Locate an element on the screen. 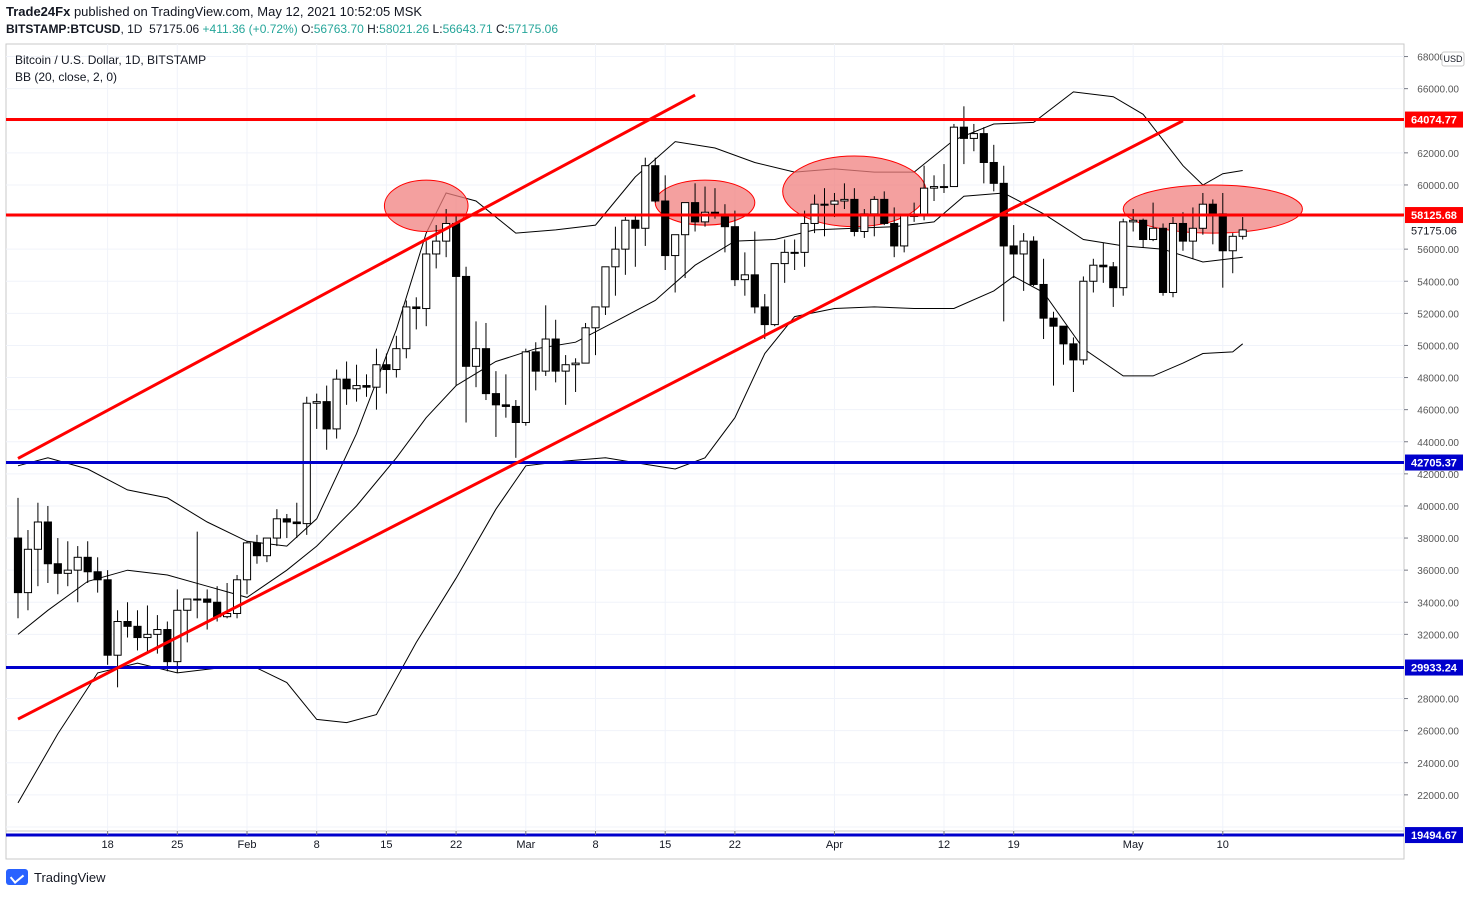 The width and height of the screenshot is (1475, 897). publisher-name: Trade24Fx is located at coordinates (38, 11).